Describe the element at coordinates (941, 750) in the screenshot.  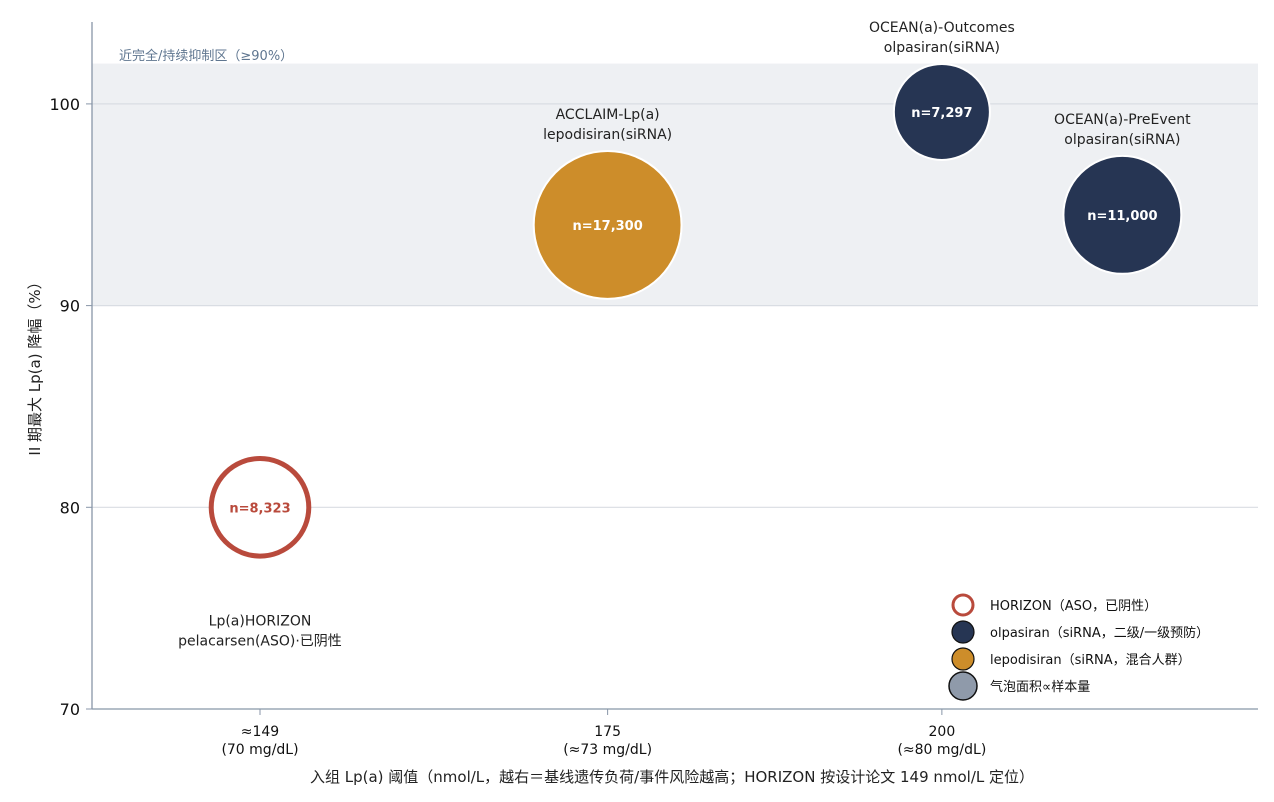
I see `x-tick-sublabel-200: (≈80 mg/dL)` at that location.